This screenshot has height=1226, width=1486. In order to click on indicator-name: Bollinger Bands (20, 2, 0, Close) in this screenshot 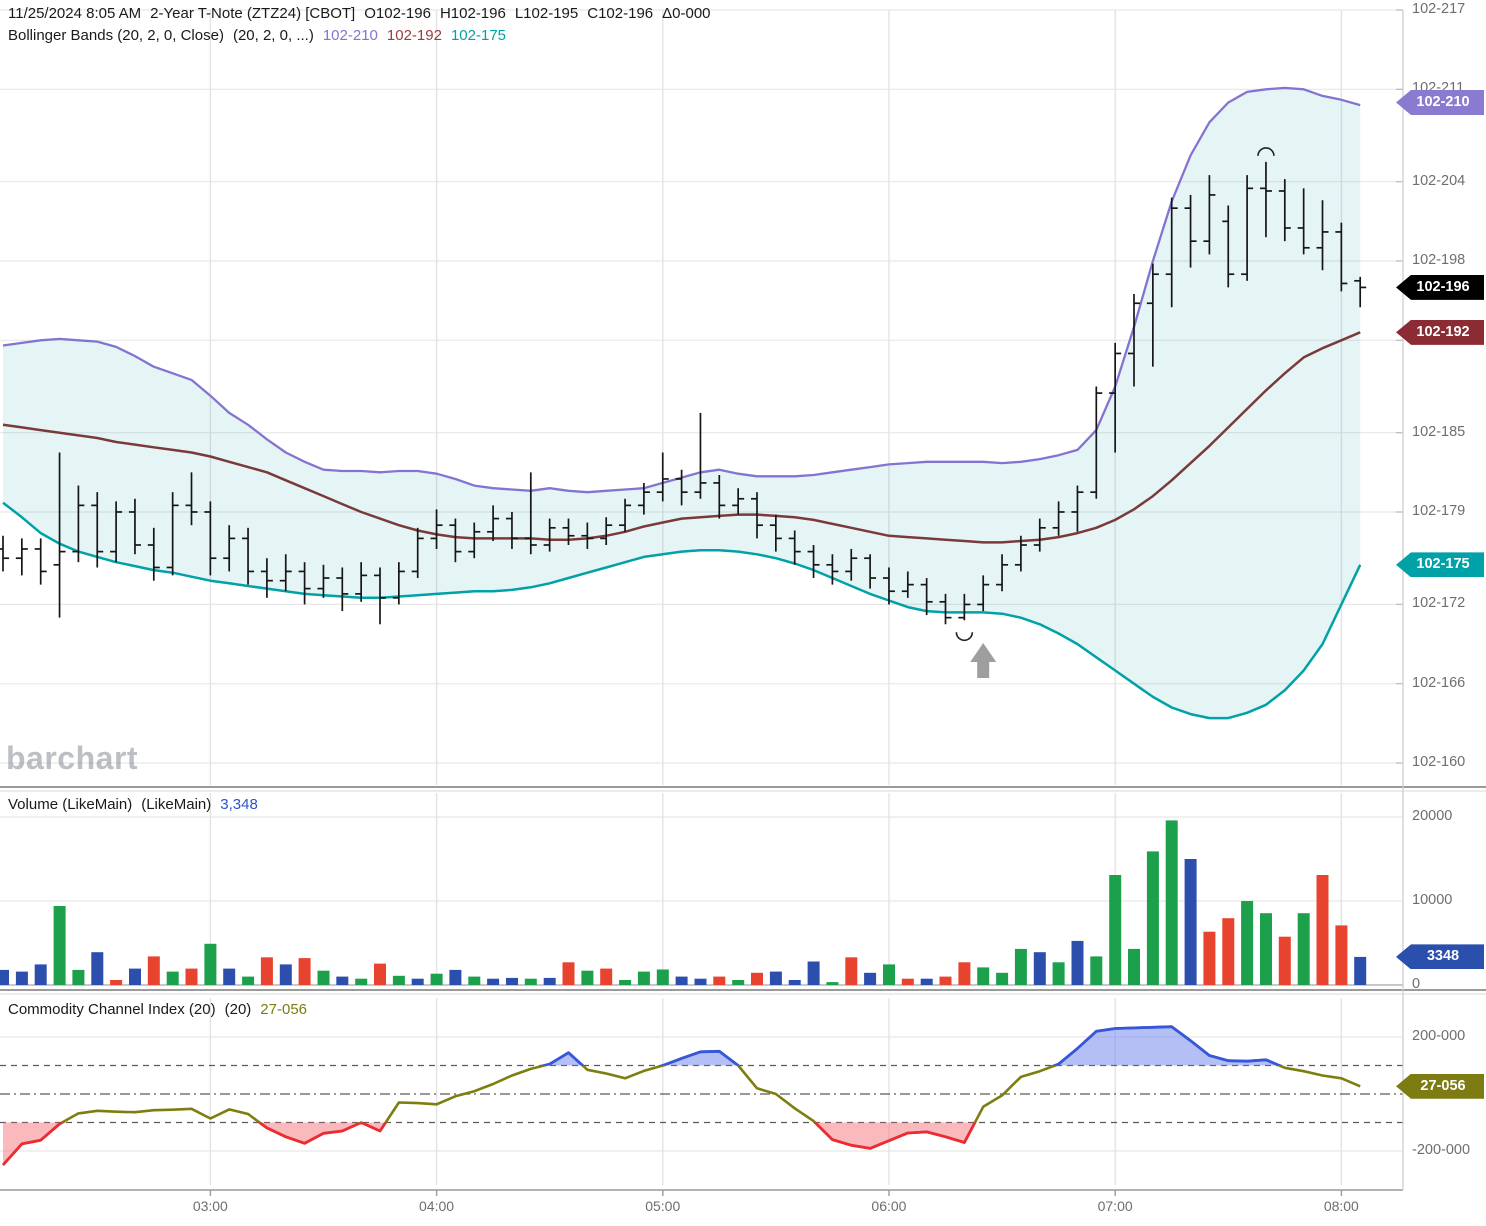, I will do `click(116, 35)`.